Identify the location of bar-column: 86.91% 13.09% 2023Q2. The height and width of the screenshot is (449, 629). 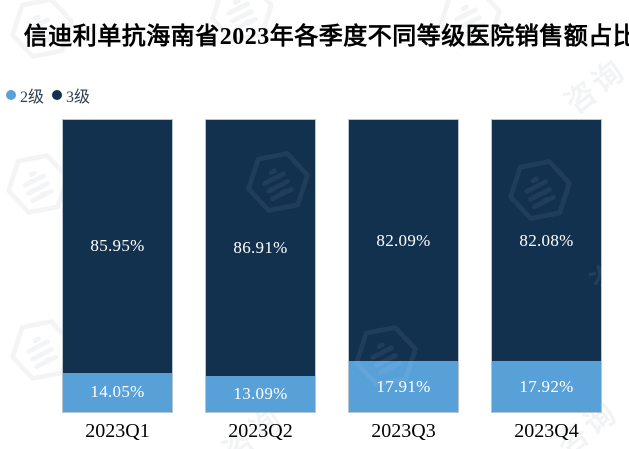
(260, 281).